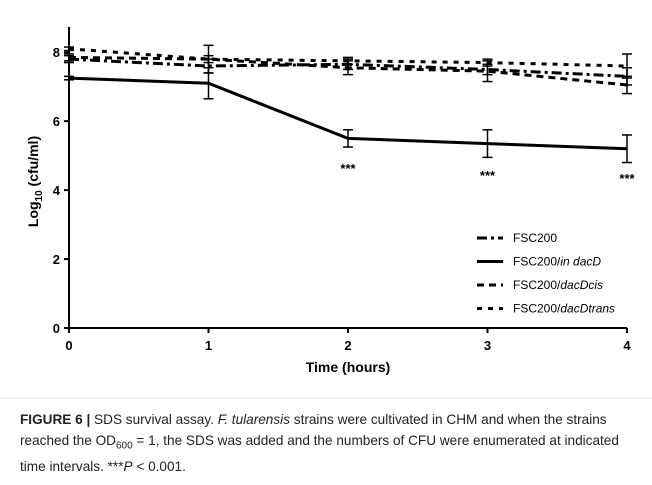 This screenshot has height=485, width=652. What do you see at coordinates (55, 419) in the screenshot?
I see `caption-label: FIGURE 6 |` at bounding box center [55, 419].